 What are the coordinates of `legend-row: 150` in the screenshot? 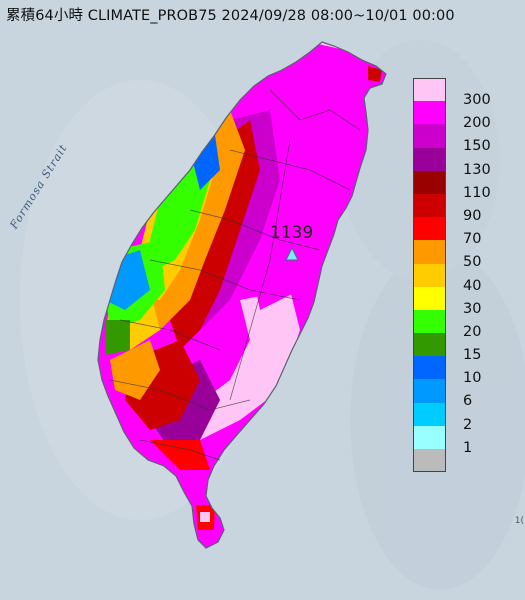 It's located at (466, 139).